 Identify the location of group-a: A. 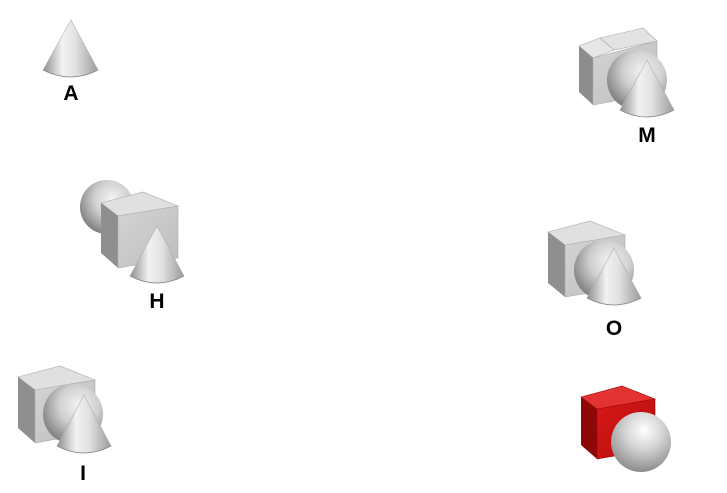
(70, 62).